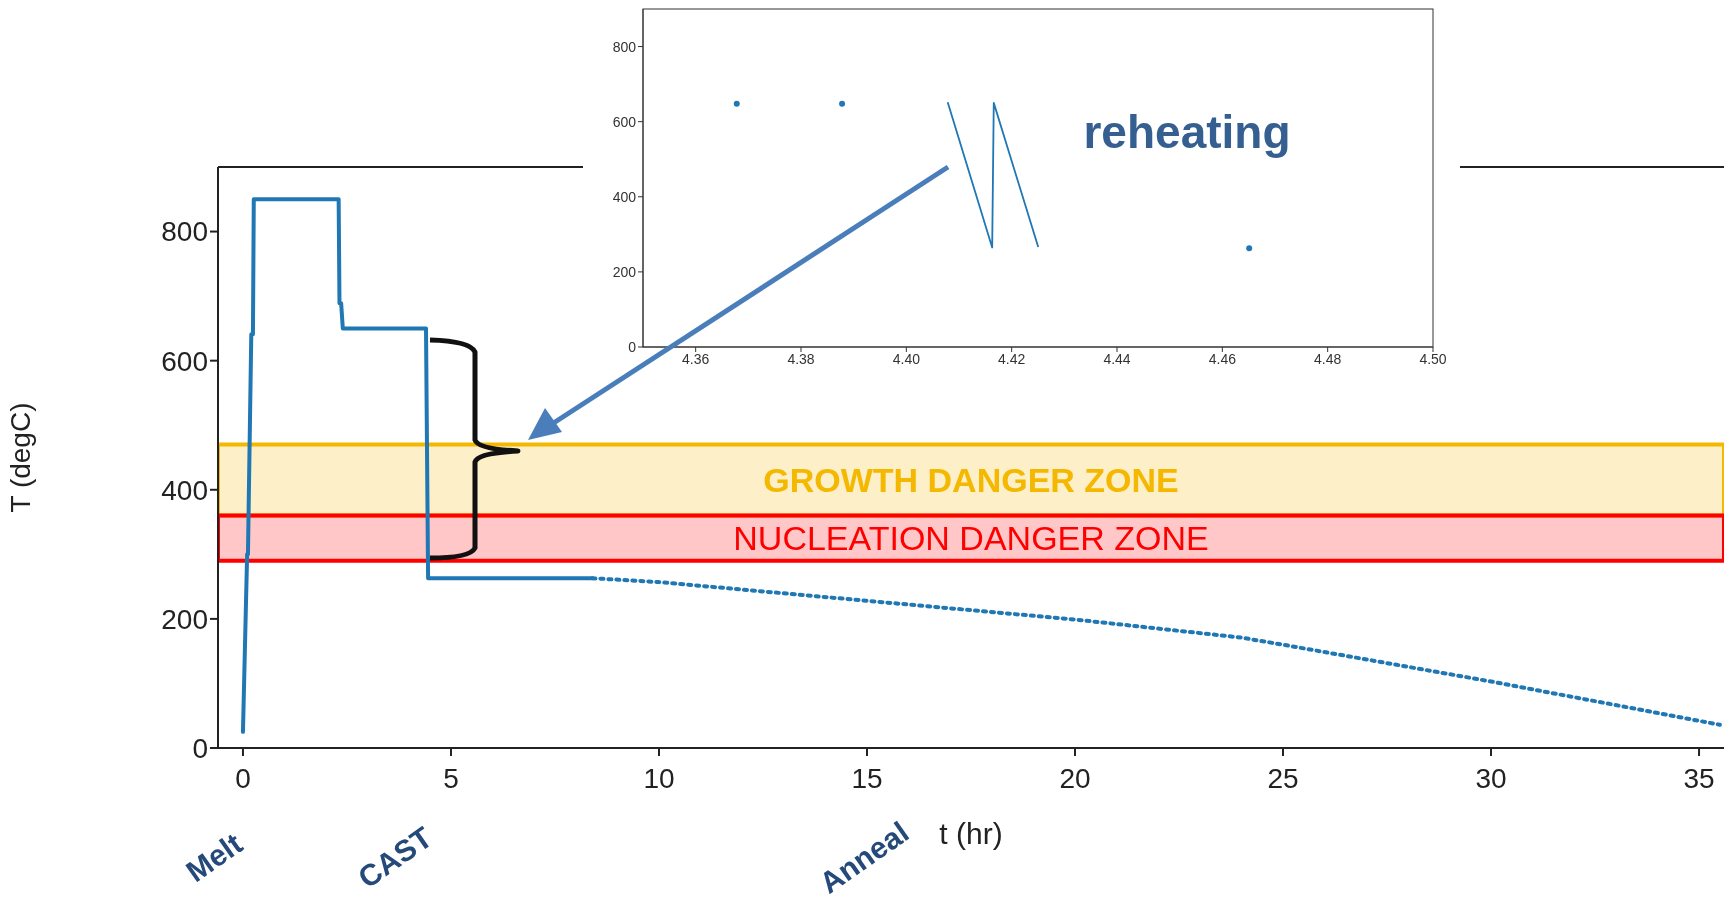  I want to click on x-tick-label: 5, so click(451, 778).